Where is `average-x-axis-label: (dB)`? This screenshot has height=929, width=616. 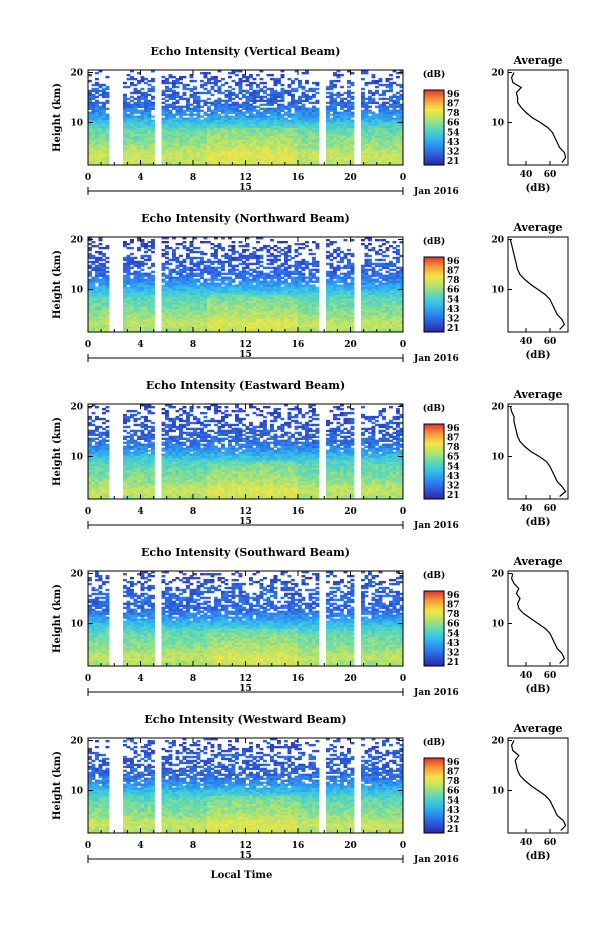
average-x-axis-label: (dB) is located at coordinates (538, 188).